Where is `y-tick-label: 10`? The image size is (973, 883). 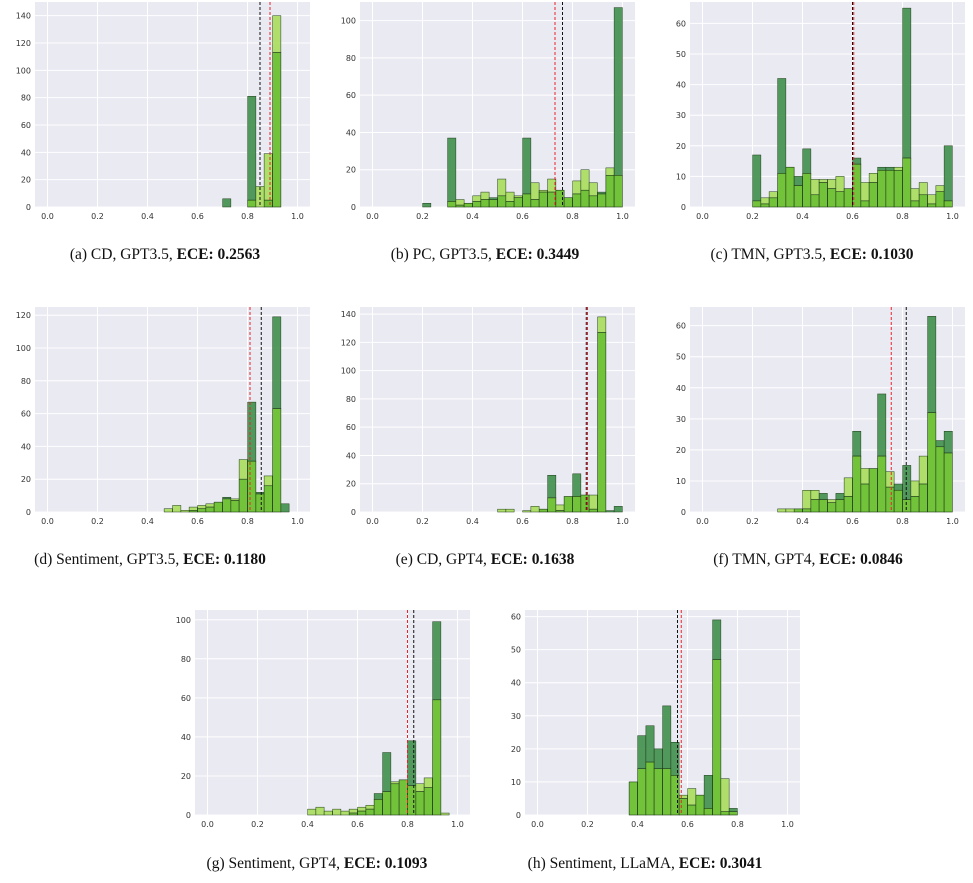 y-tick-label: 10 is located at coordinates (516, 782).